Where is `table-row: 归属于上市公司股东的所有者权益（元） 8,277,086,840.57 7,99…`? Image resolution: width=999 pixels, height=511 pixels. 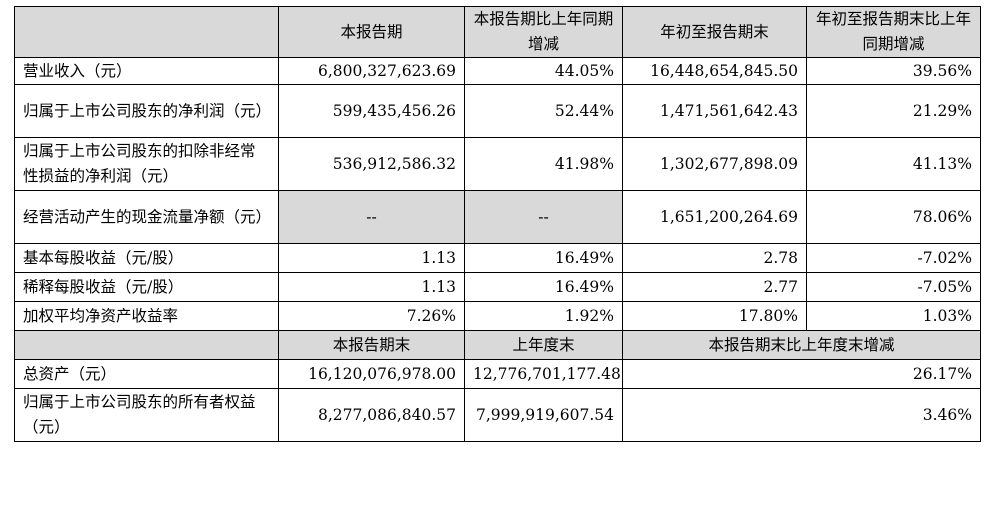
table-row: 归属于上市公司股东的所有者权益（元） 8,277,086,840.57 7,99… is located at coordinates (497, 415).